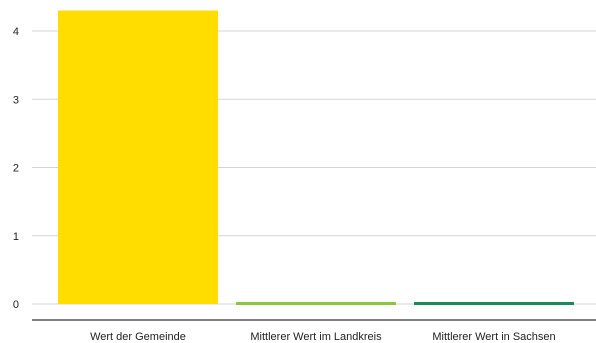  I want to click on y-tick-label: 4, so click(16, 32).